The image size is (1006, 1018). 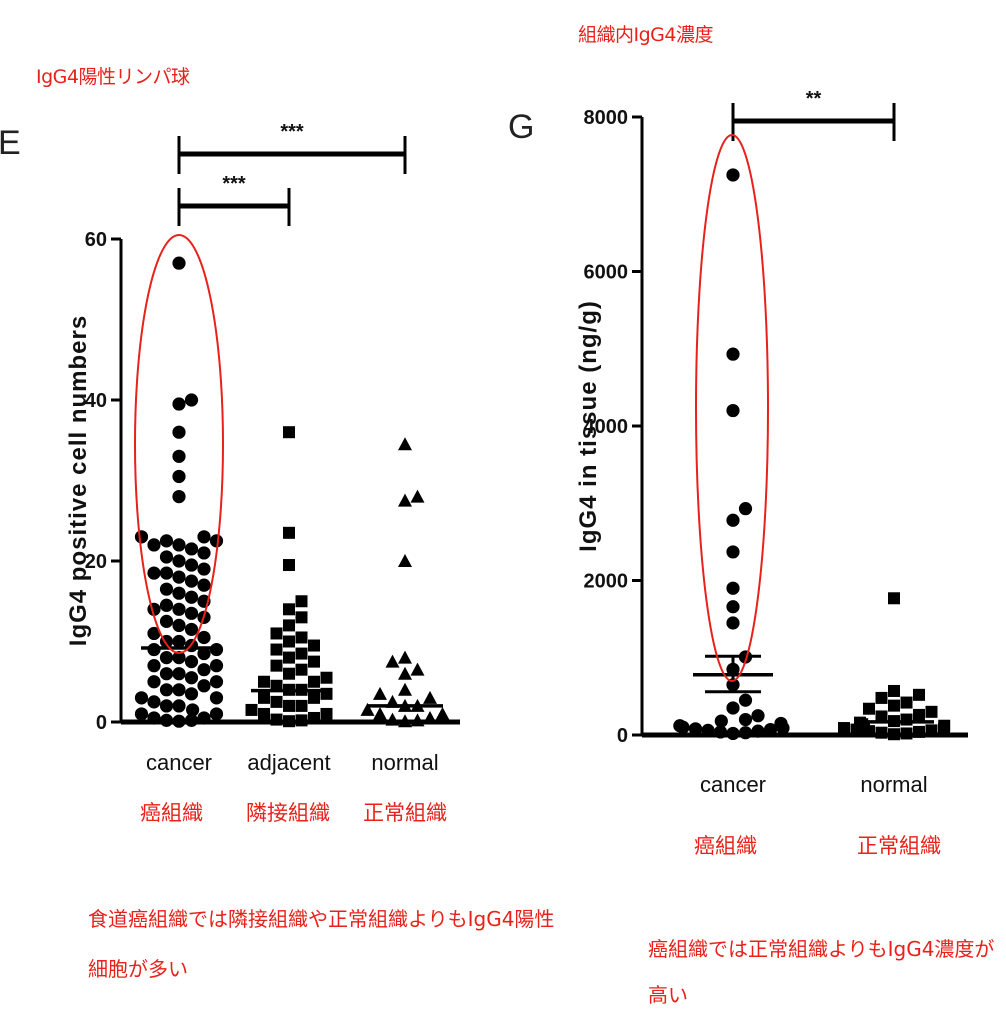 I want to click on panel-g-sig-label: **, so click(x=814, y=99).